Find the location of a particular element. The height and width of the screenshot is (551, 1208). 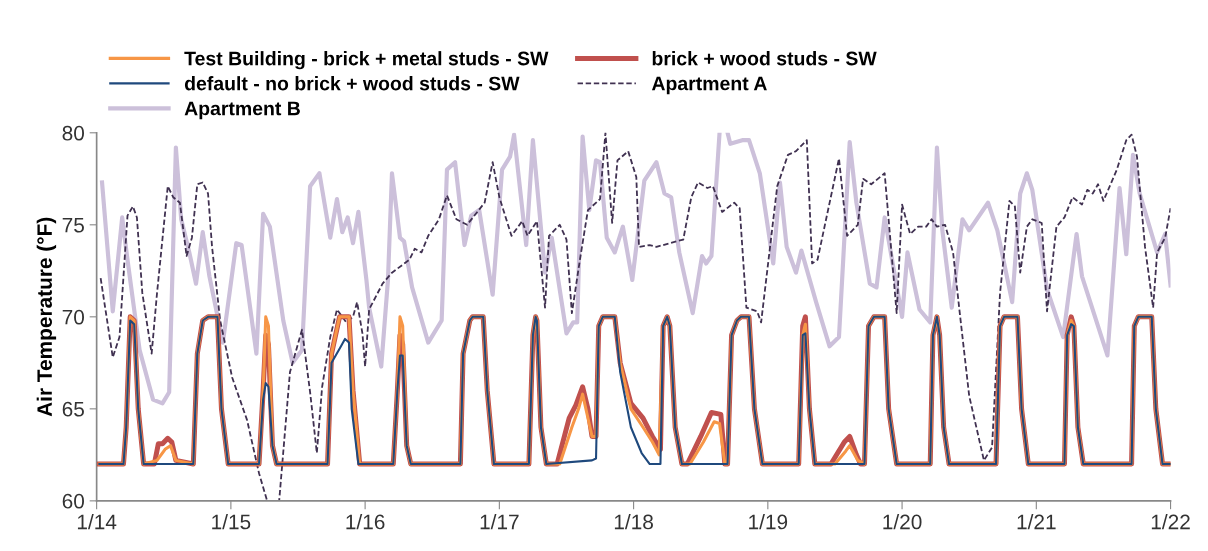

legend-label: default - no brick + wood studs - SW is located at coordinates (352, 83).